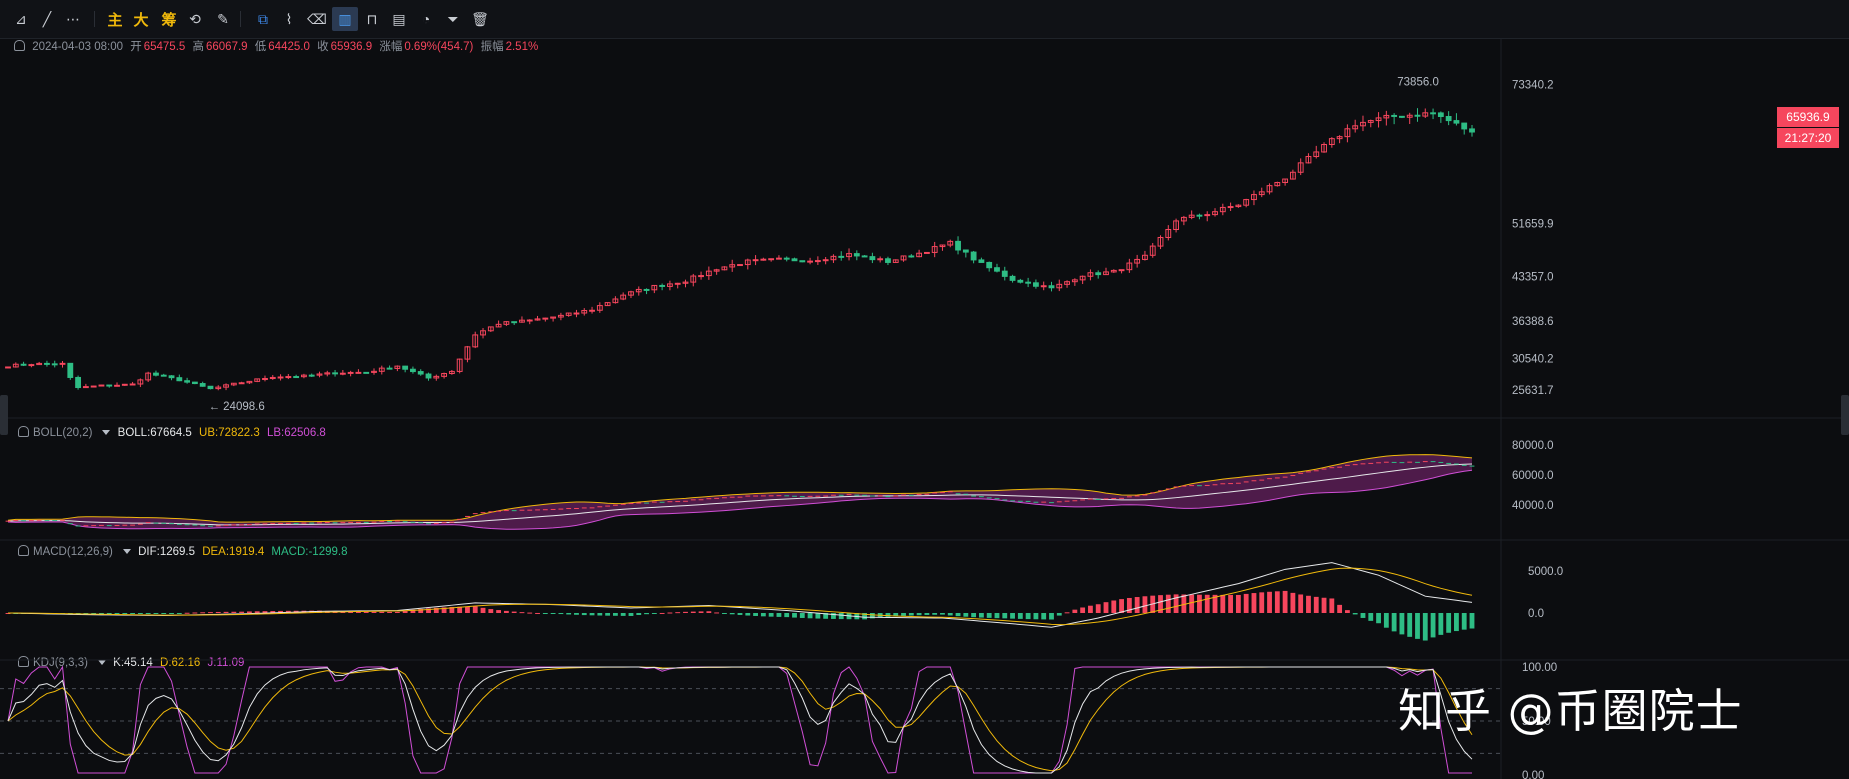  I want to click on line-tool-icon: ╱, so click(47, 18).